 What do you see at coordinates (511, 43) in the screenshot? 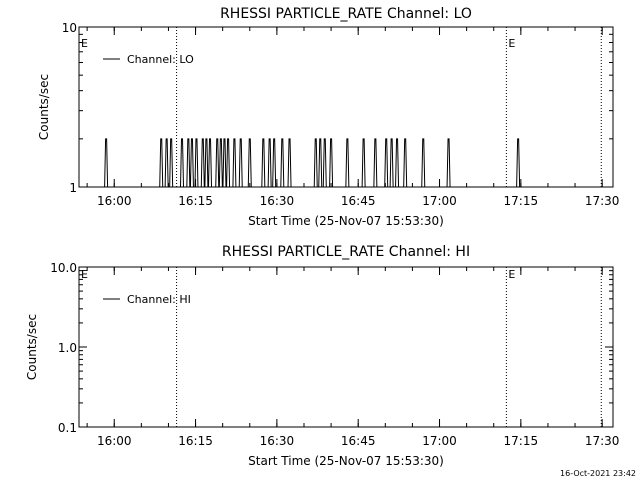
I see `lo-marker-label: E` at bounding box center [511, 43].